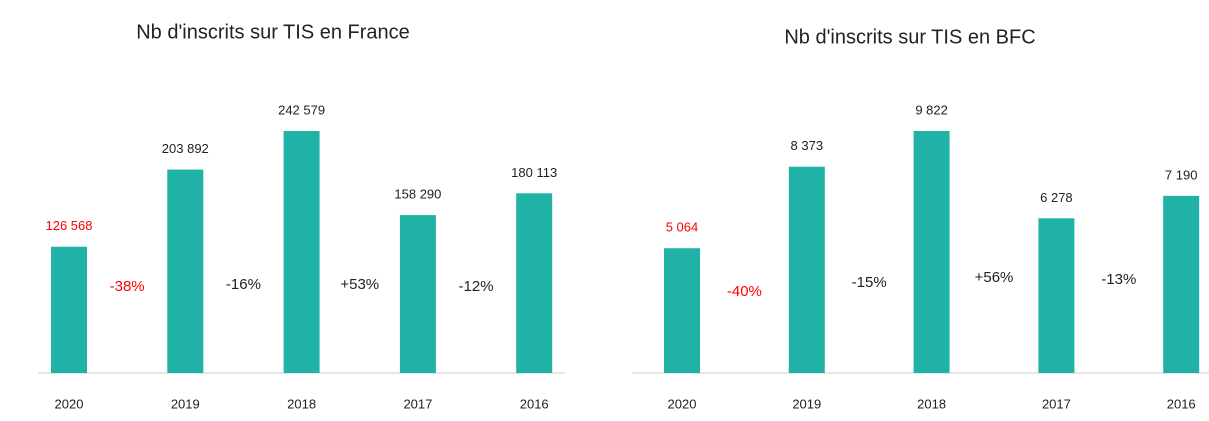 The width and height of the screenshot is (1209, 421). I want to click on chart-title: Nb d'inscrits sur TIS en France, so click(273, 32).